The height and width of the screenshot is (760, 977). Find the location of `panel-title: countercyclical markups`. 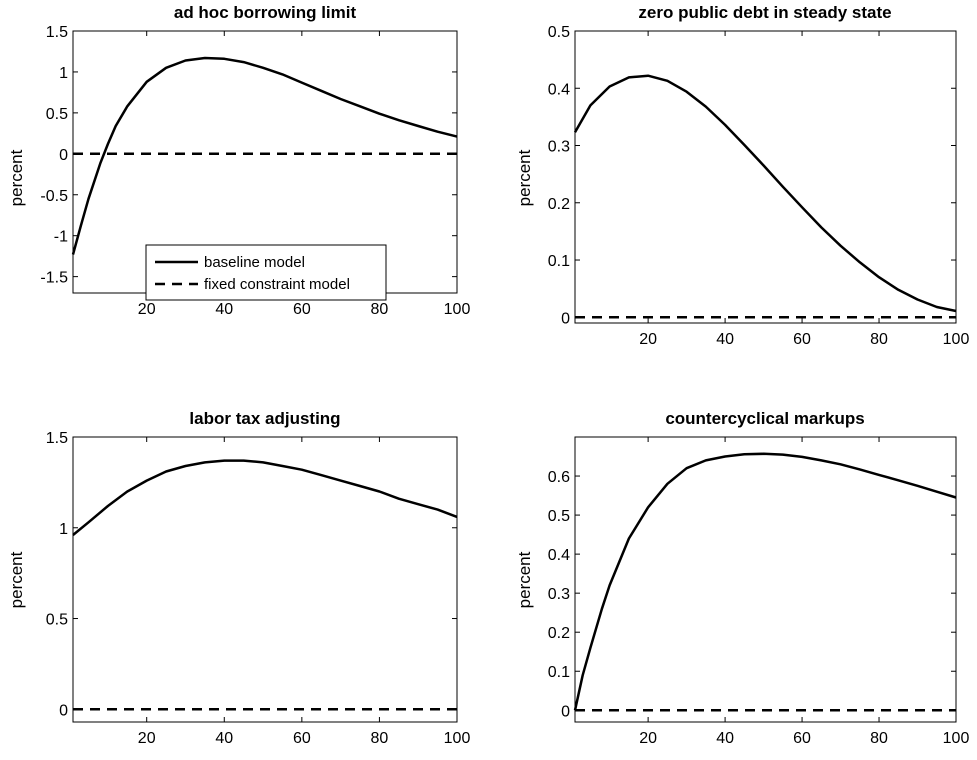

panel-title: countercyclical markups is located at coordinates (764, 418).